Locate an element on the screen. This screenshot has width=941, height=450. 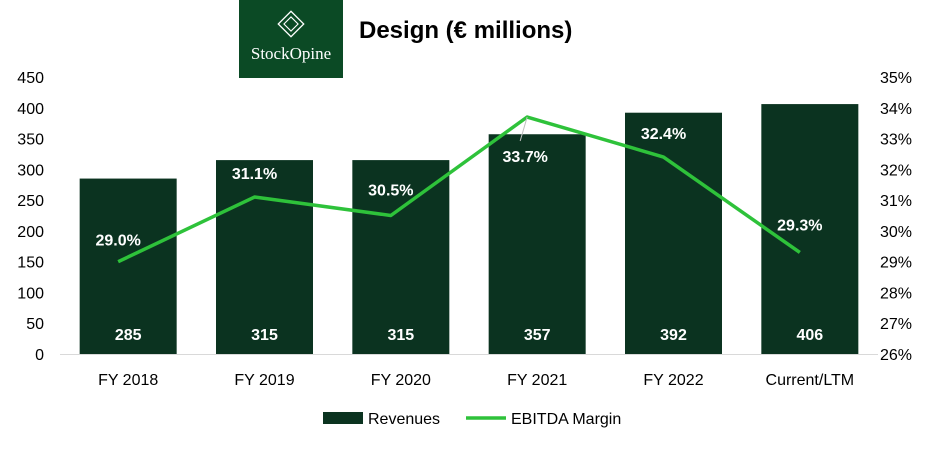
margin-value-label: 29.0% is located at coordinates (117, 241).